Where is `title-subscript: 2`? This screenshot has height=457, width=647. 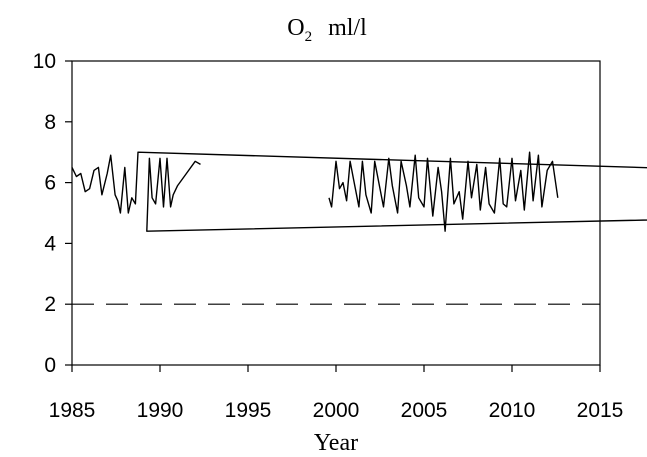 title-subscript: 2 is located at coordinates (309, 37).